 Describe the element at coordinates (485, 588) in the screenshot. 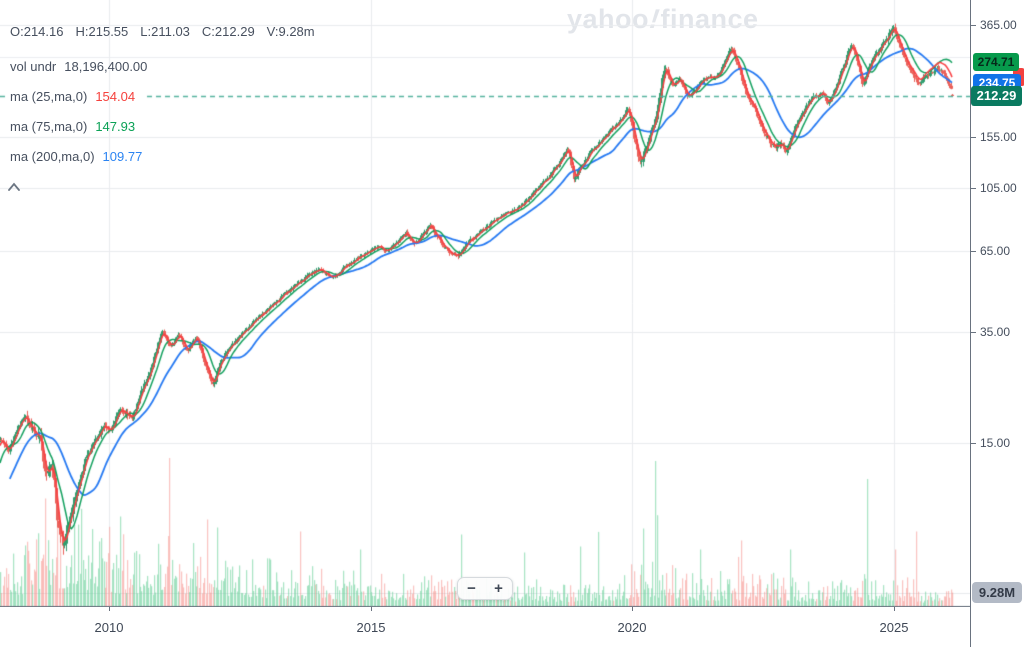

I see `zoom-controls: − +` at that location.